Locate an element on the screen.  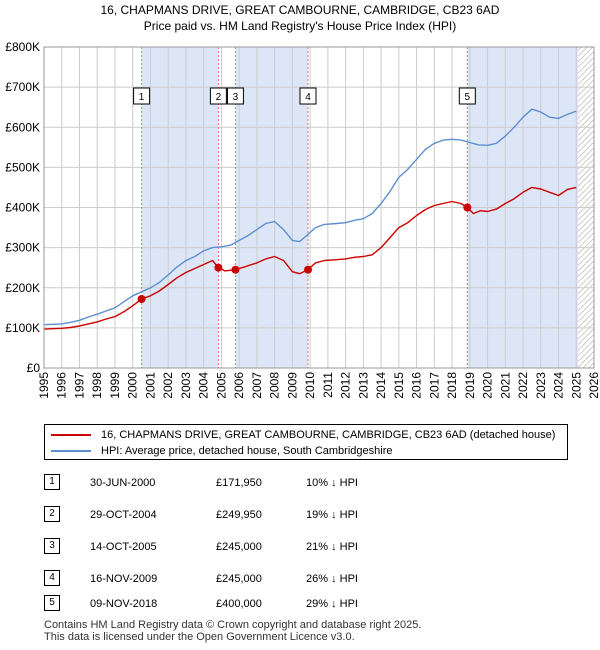
x-tick-label: 2014 is located at coordinates (381, 385).